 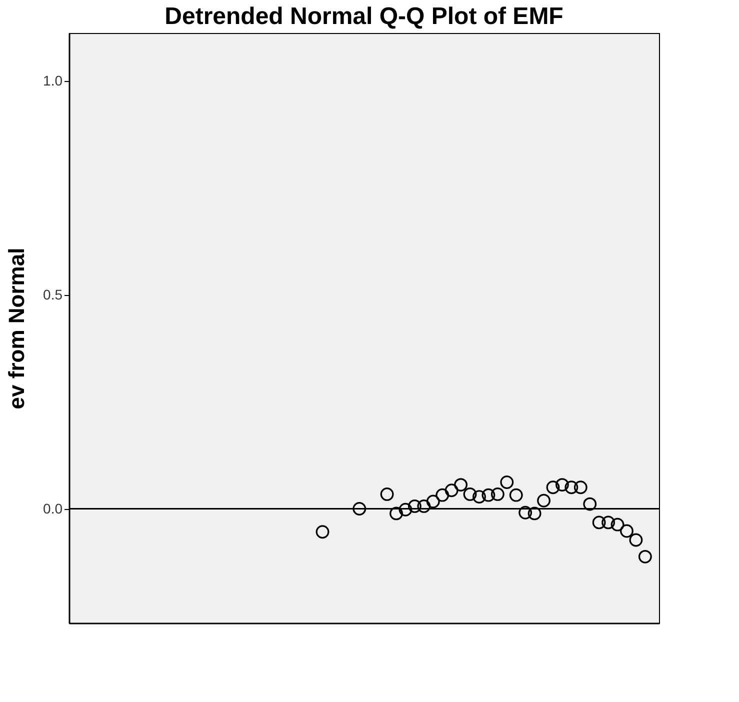 I want to click on y-tick-label: 0.5, so click(x=53, y=294).